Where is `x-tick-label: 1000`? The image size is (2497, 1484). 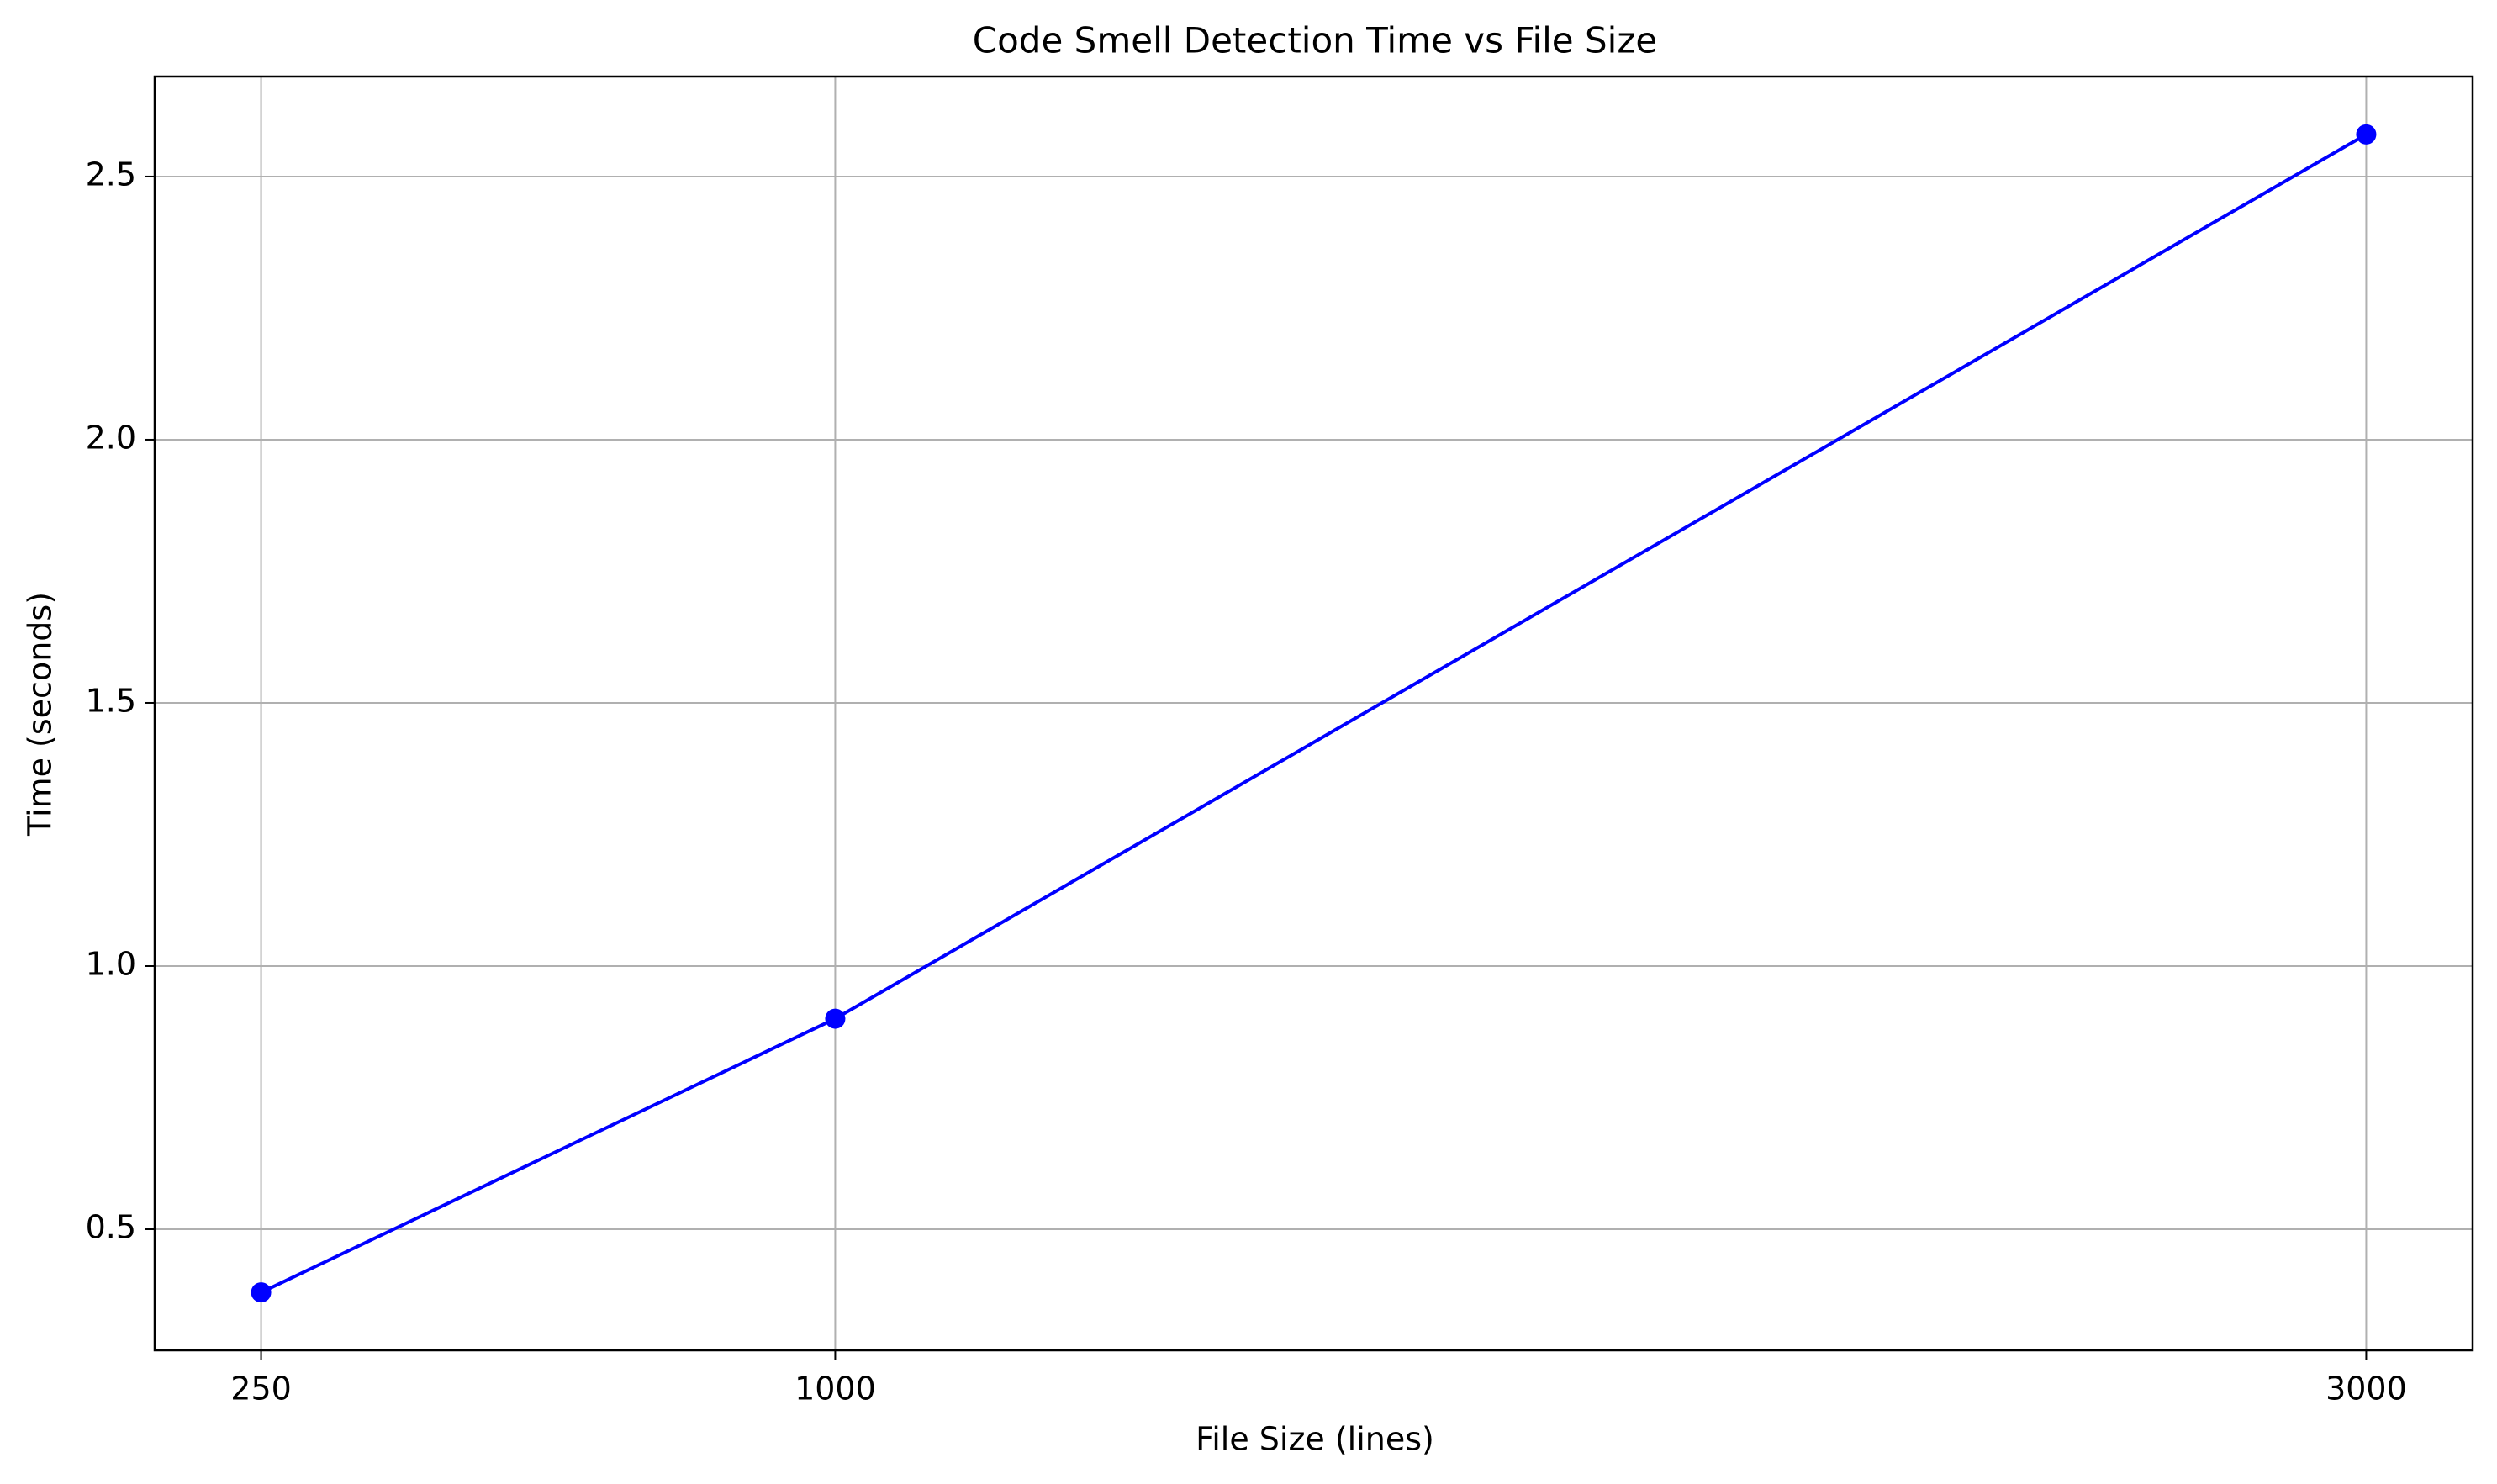
x-tick-label: 1000 is located at coordinates (835, 1388).